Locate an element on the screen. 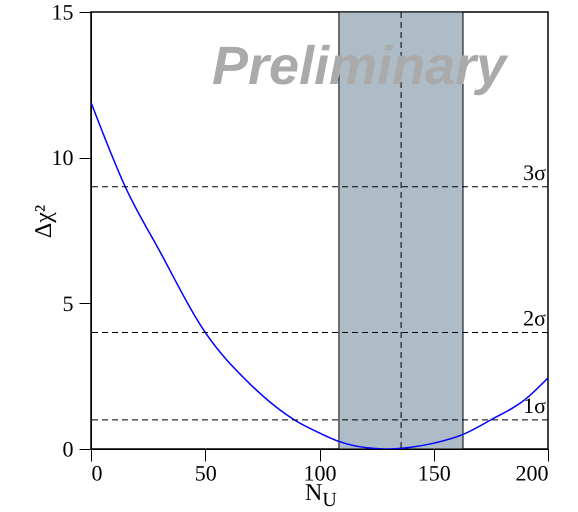 The width and height of the screenshot is (578, 512). y-axis-title: Δχ² is located at coordinates (44, 221).